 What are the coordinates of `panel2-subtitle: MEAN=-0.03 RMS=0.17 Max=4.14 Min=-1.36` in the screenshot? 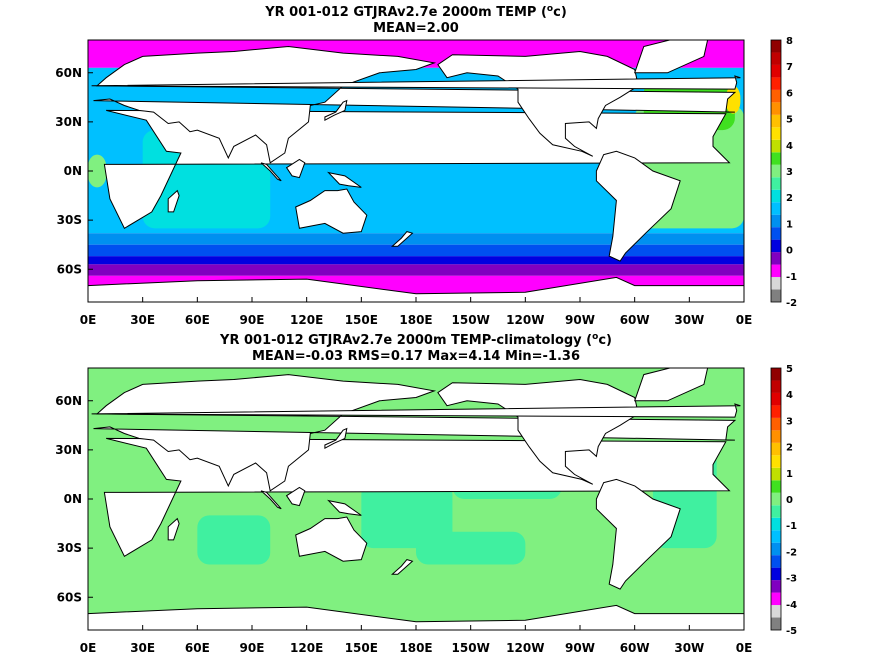 It's located at (416, 356).